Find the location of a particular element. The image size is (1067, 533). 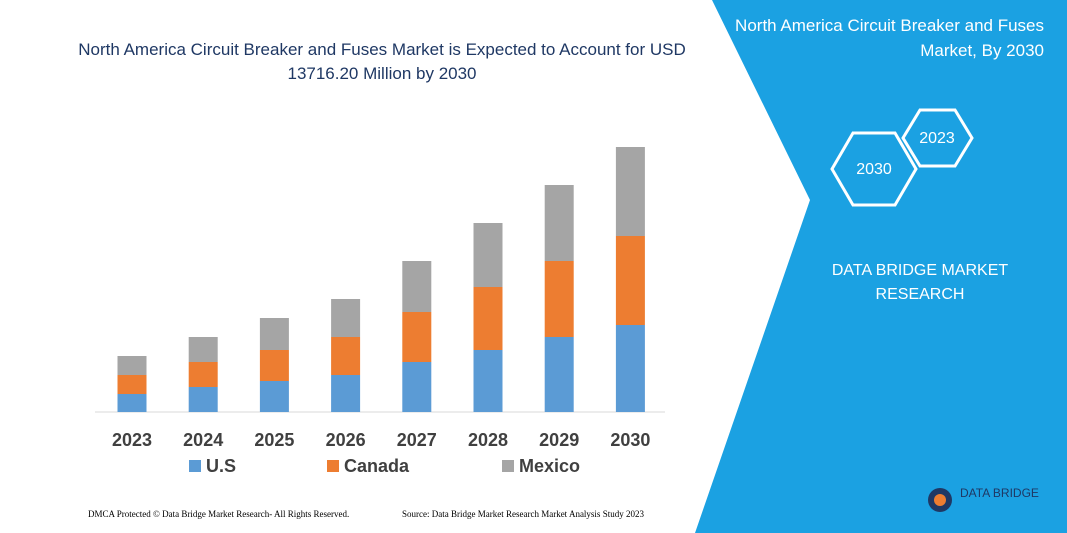

legend-label: Mexico is located at coordinates (549, 466).